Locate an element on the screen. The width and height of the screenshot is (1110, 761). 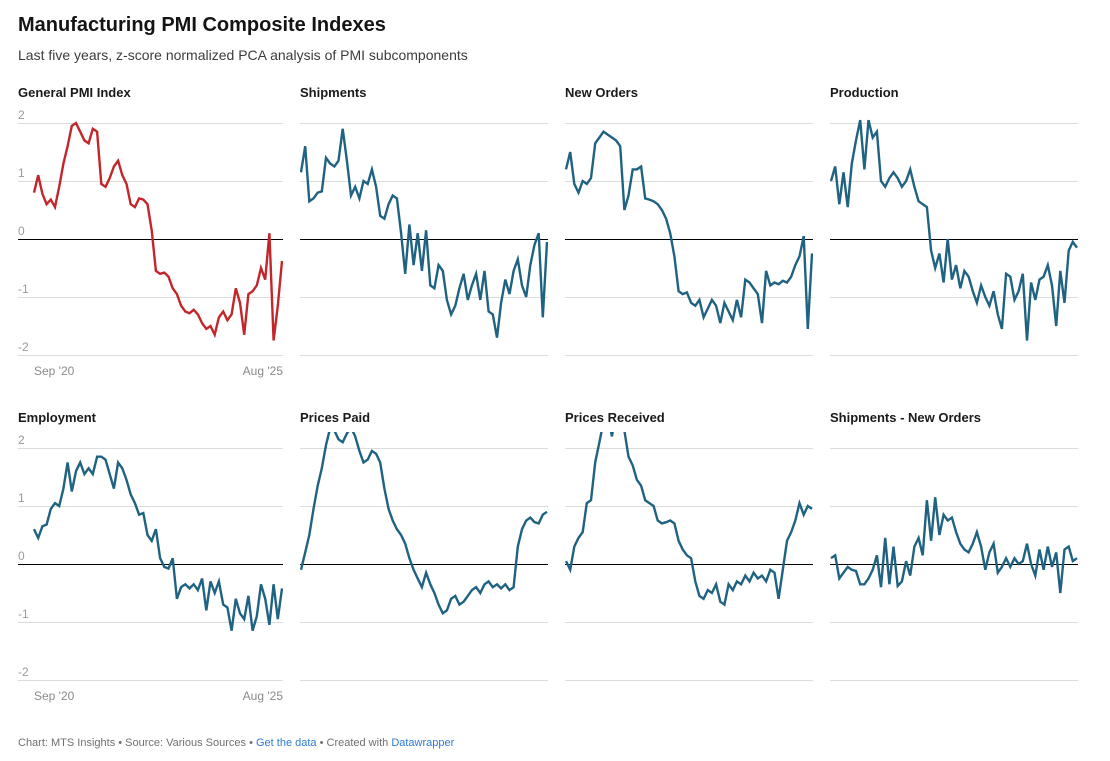
panel-title: New Orders is located at coordinates (601, 92).